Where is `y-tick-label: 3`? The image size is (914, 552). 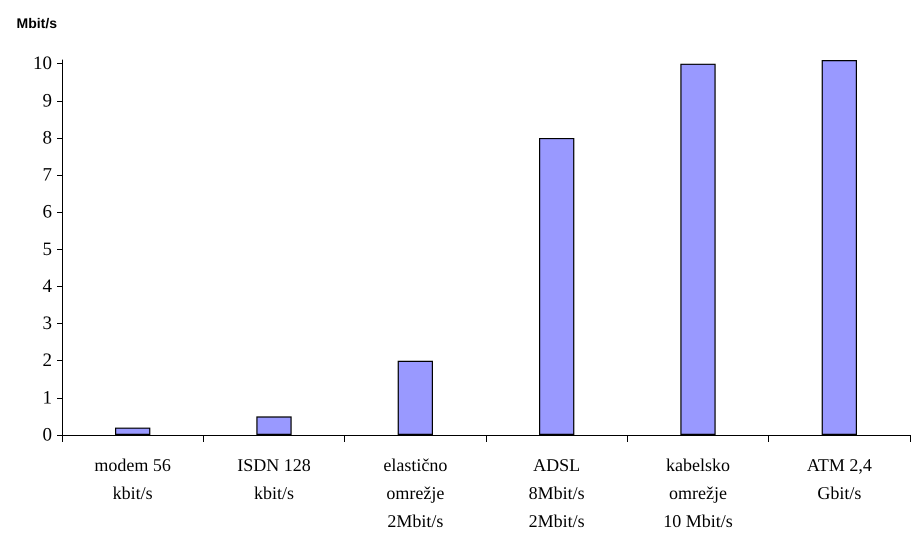
y-tick-label: 3 is located at coordinates (47, 323).